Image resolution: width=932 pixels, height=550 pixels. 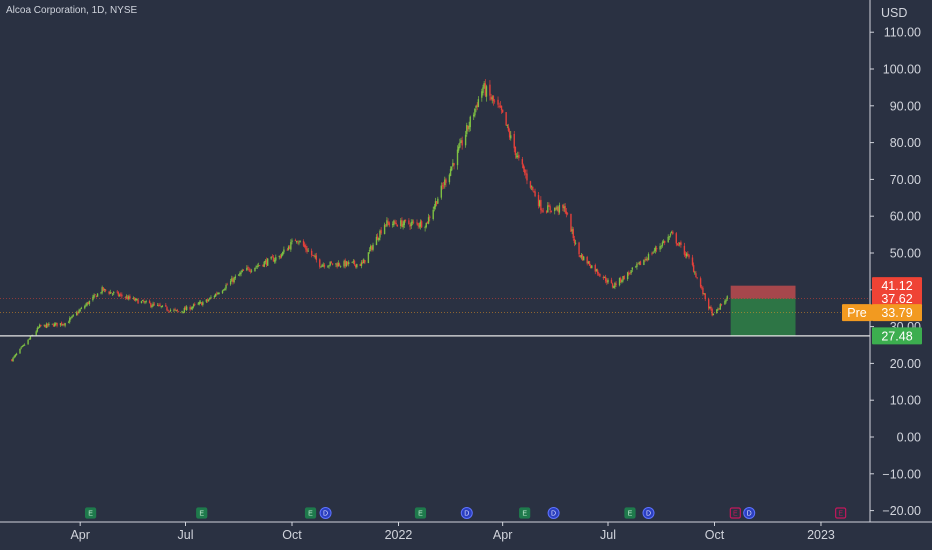 What do you see at coordinates (763, 317) in the screenshot?
I see `target-zone` at bounding box center [763, 317].